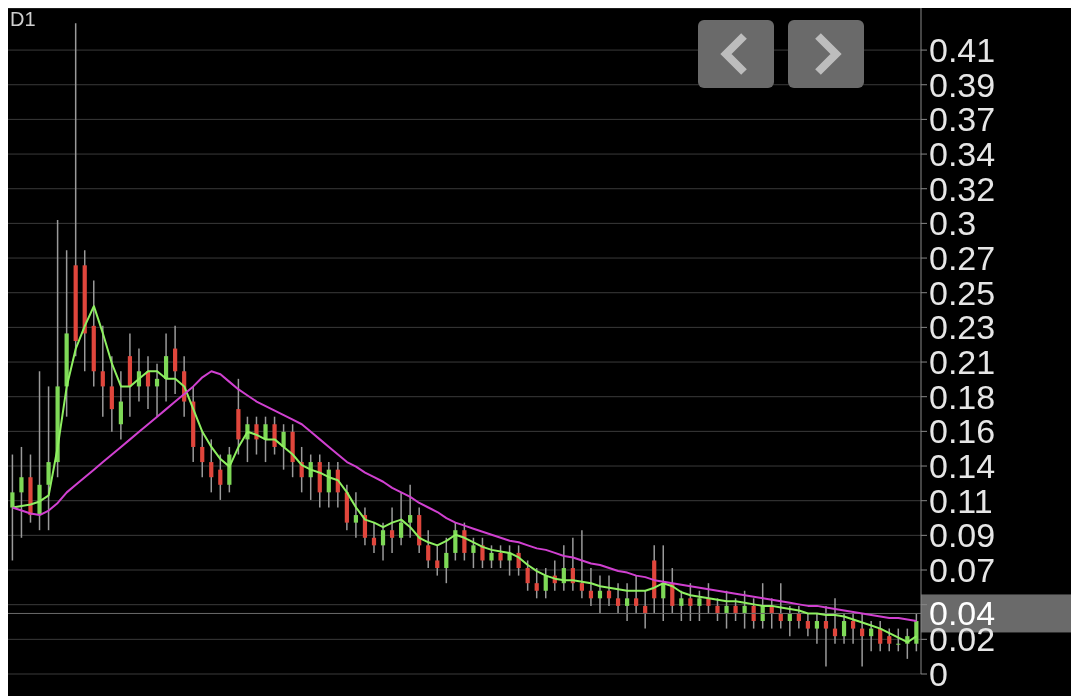  Describe the element at coordinates (23, 19) in the screenshot. I see `chart-title: D1` at that location.